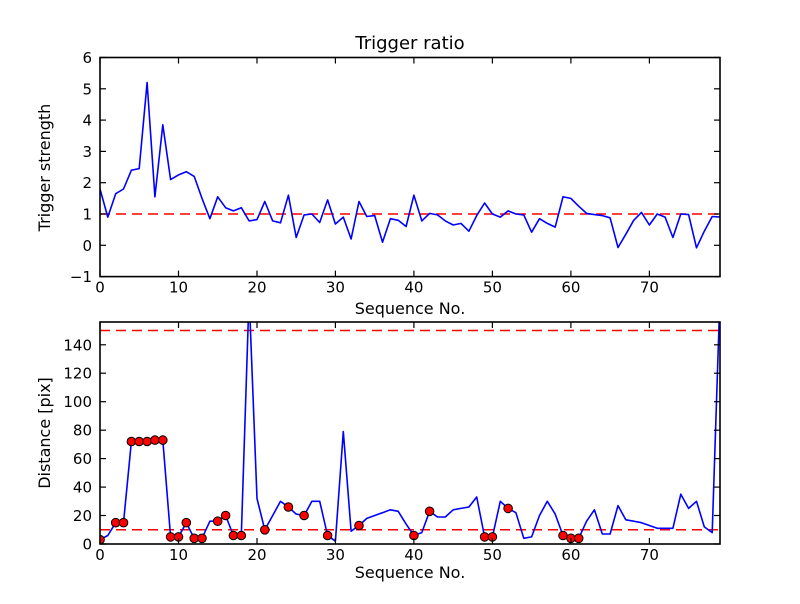 This screenshot has width=800, height=604. Describe the element at coordinates (82, 488) in the screenshot. I see `y-tick-label: 40` at that location.